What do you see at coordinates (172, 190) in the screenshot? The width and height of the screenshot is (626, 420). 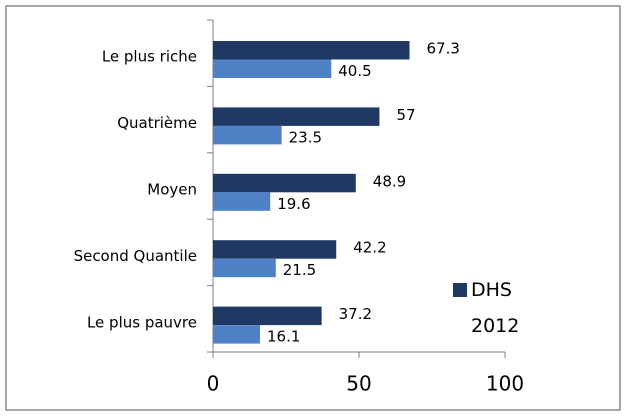 I see `y-tick-label: Moyen` at bounding box center [172, 190].